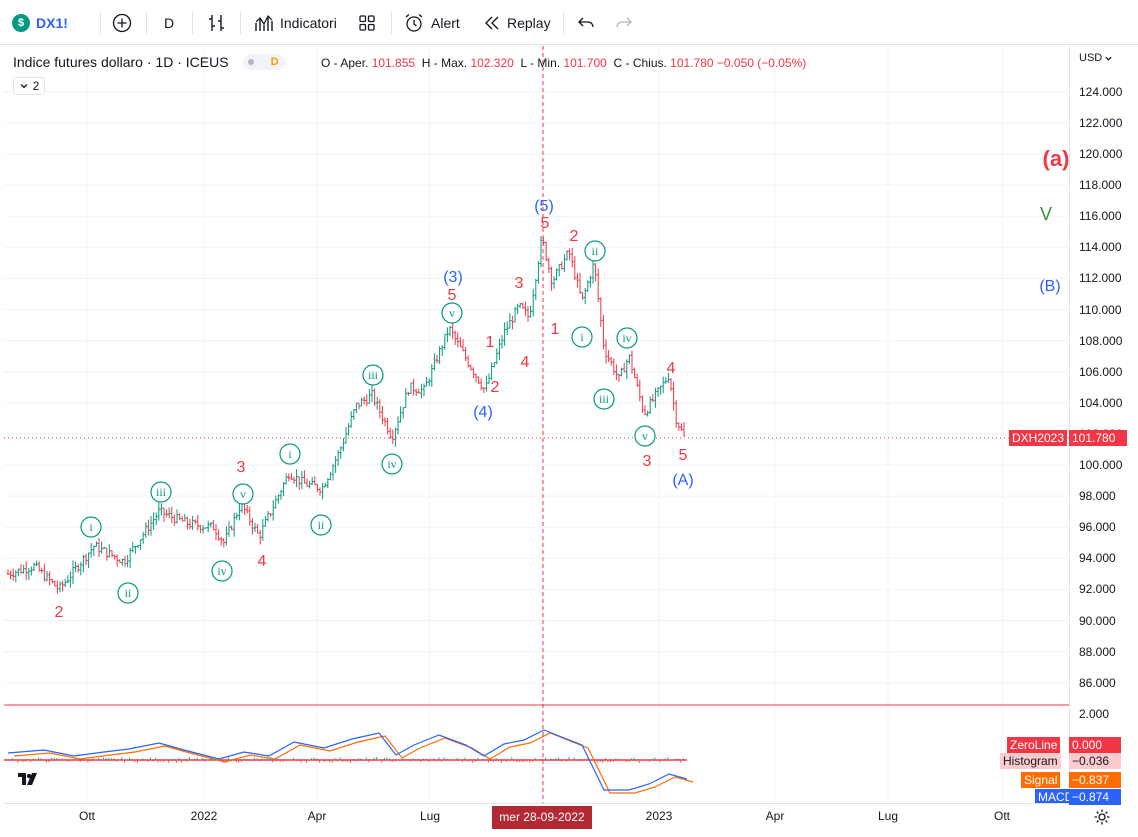  What do you see at coordinates (453, 277) in the screenshot?
I see `wave-label: (3)` at bounding box center [453, 277].